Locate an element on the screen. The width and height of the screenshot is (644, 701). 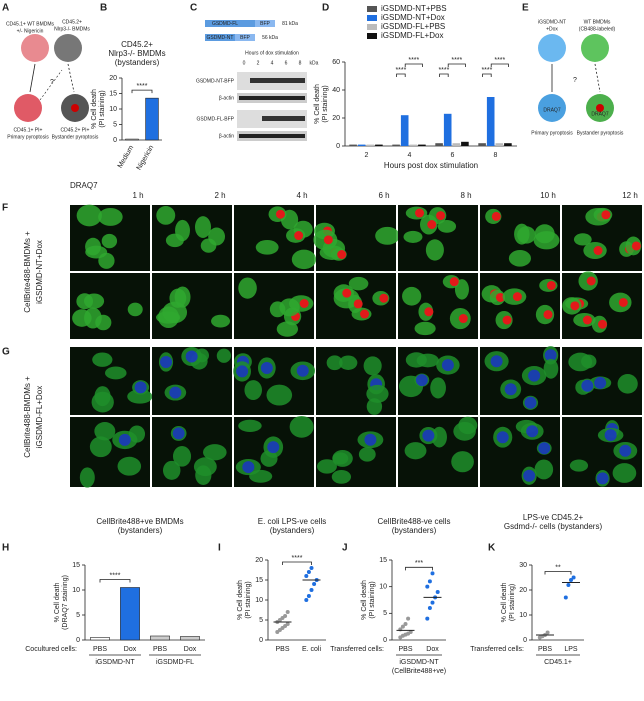
y-tick-label: 0 is located at coordinates (261, 640).